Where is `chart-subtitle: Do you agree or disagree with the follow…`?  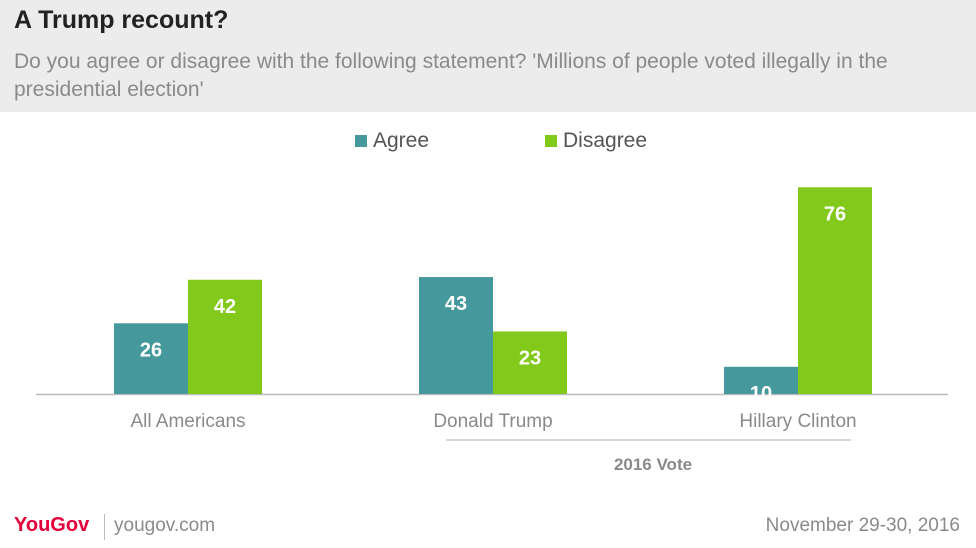
chart-subtitle: Do you agree or disagree with the follow… is located at coordinates (451, 75).